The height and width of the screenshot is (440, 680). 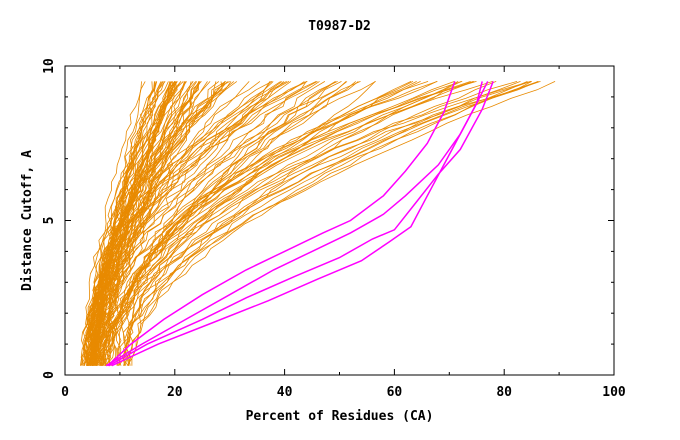 What do you see at coordinates (395, 392) in the screenshot?
I see `x-tick-label: 60` at bounding box center [395, 392].